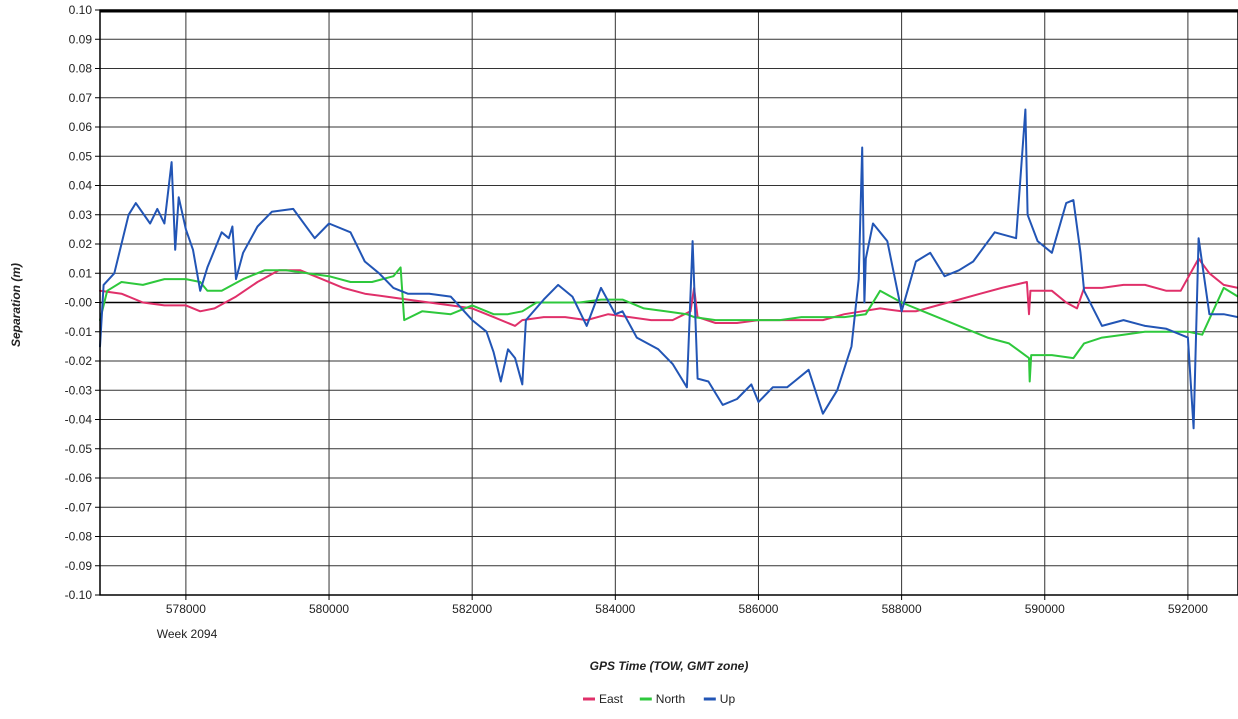 The height and width of the screenshot is (719, 1238). What do you see at coordinates (669, 666) in the screenshot?
I see `x-axis-title: GPS Time (TOW, GMT zone)` at bounding box center [669, 666].